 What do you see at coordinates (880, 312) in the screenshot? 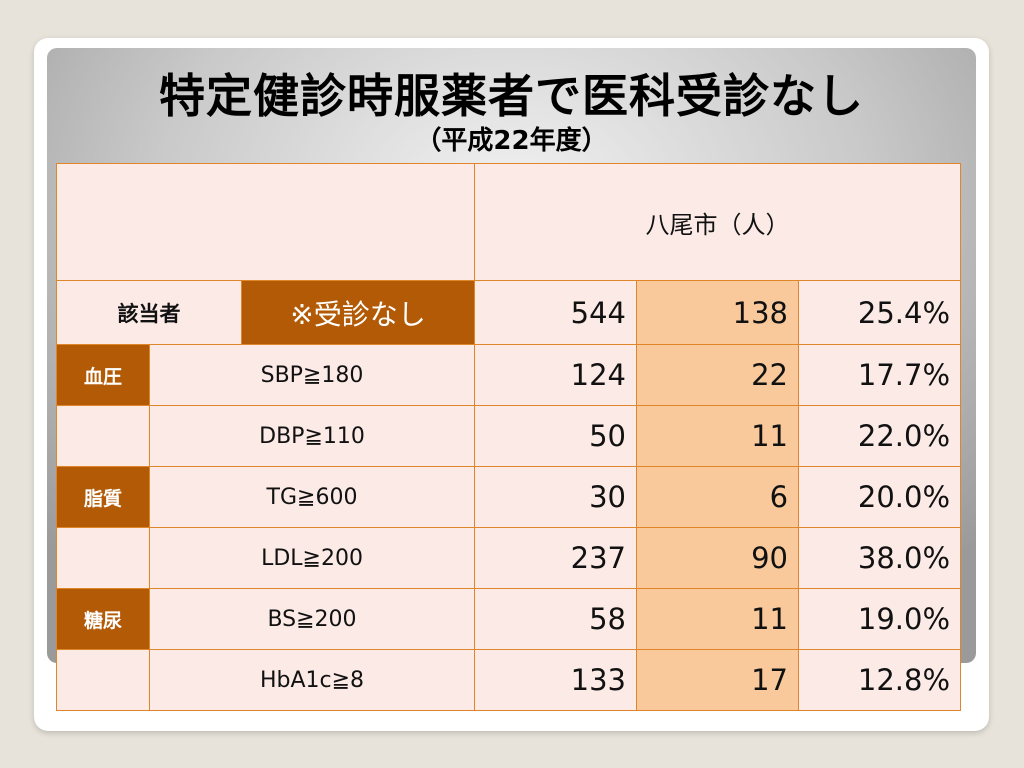
I see `main-rate-cell: 25.4%` at bounding box center [880, 312].